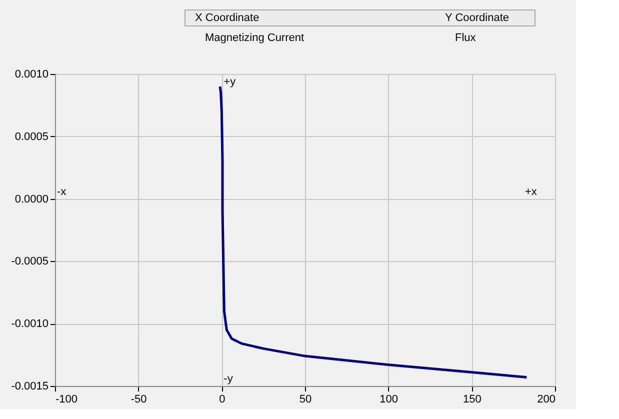  I want to click on y-tick-label: -0.0015, so click(29, 386).